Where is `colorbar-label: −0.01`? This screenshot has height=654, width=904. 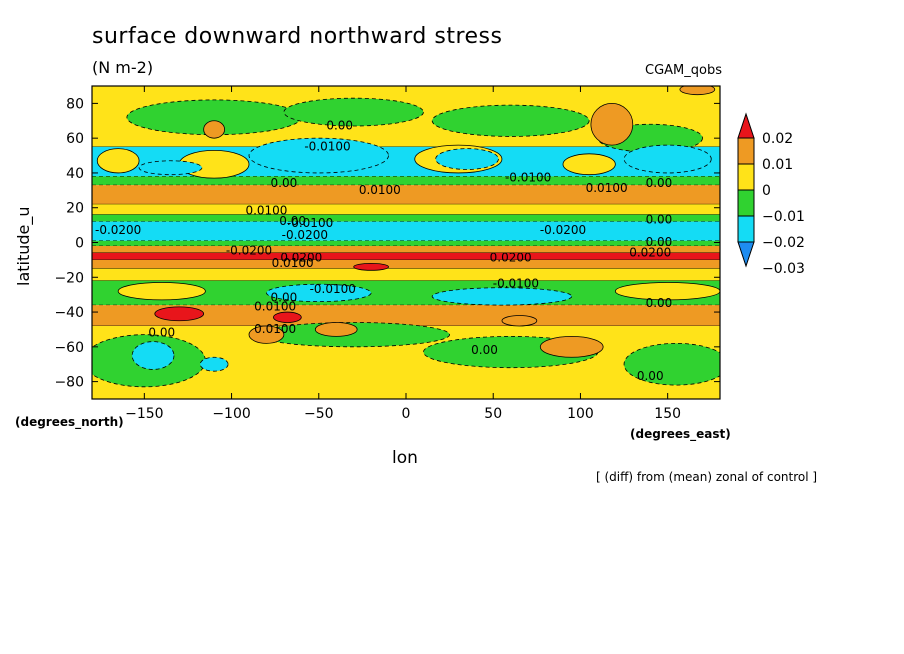
colorbar-label: −0.01 is located at coordinates (783, 217).